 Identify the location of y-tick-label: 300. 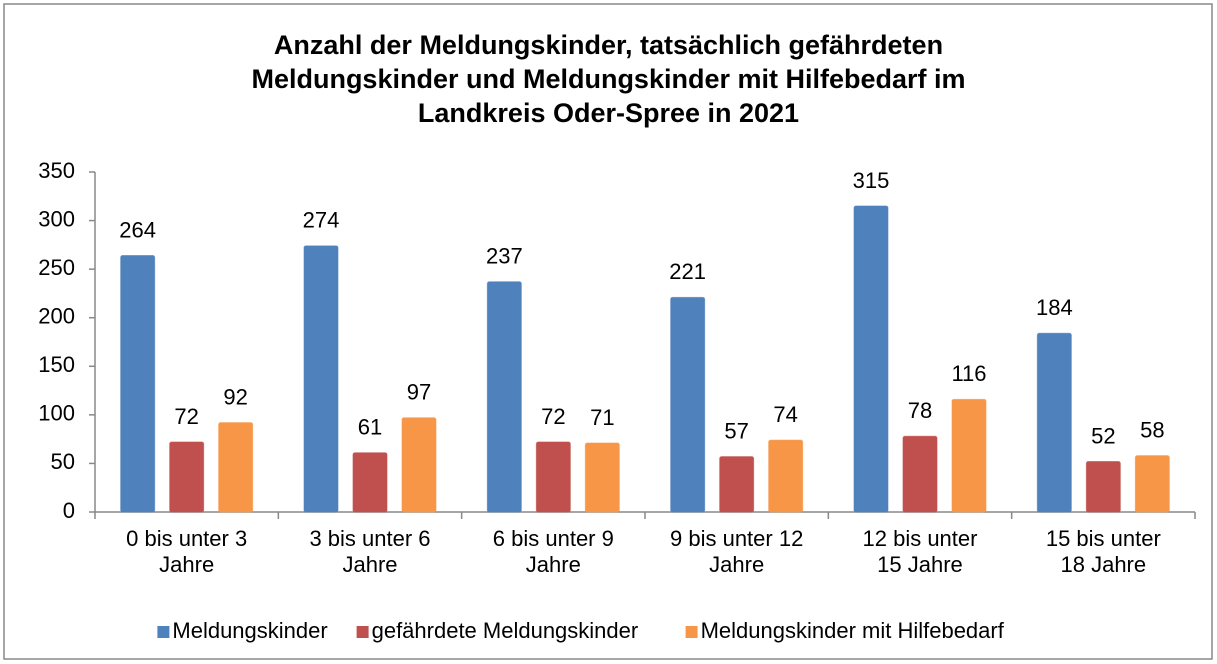
(56, 218).